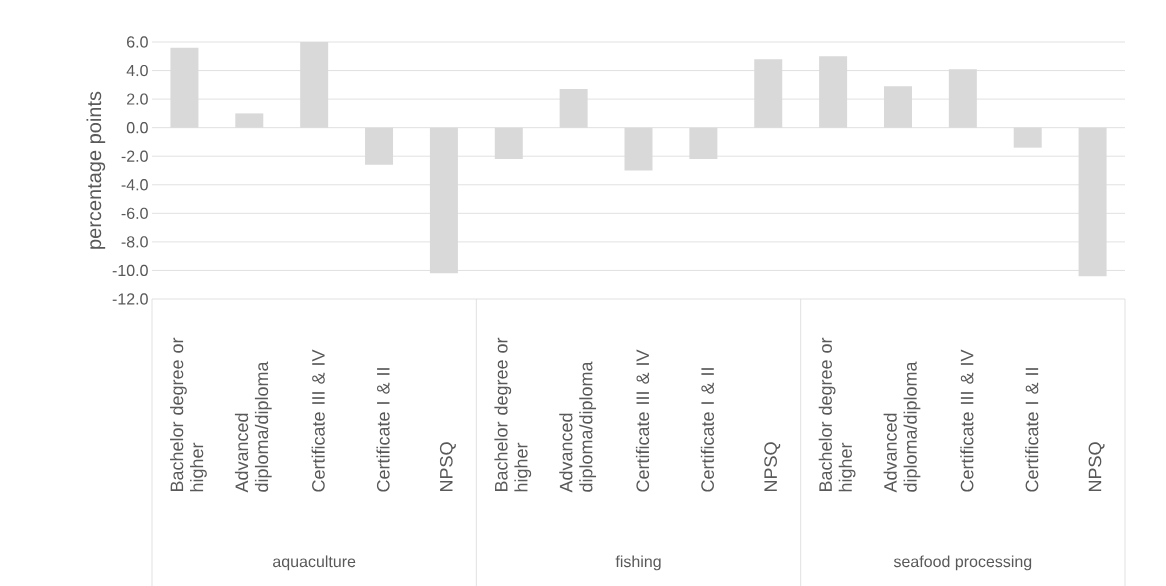 This screenshot has width=1166, height=586. I want to click on y-tick-label: 0.0, so click(137, 128).